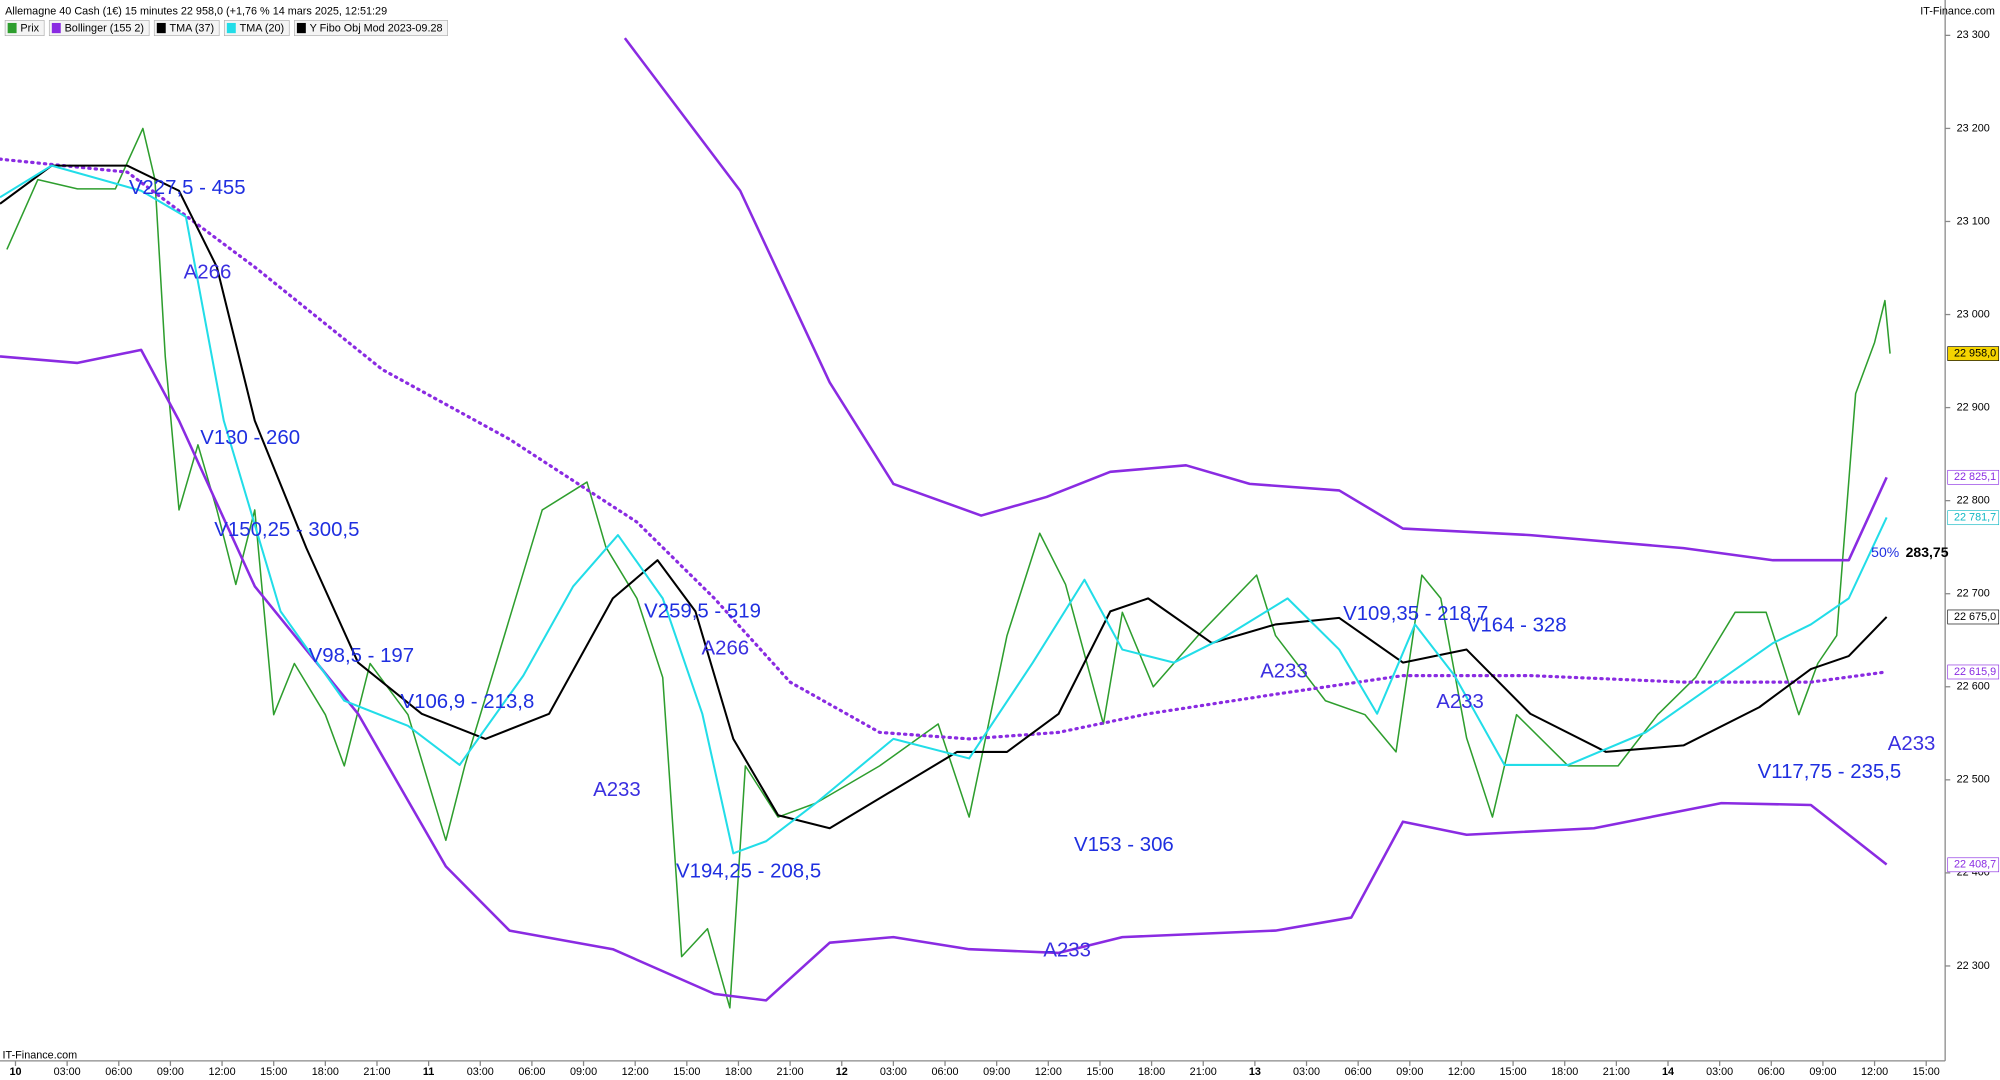  I want to click on annotation: V259,5 - 519, so click(702, 611).